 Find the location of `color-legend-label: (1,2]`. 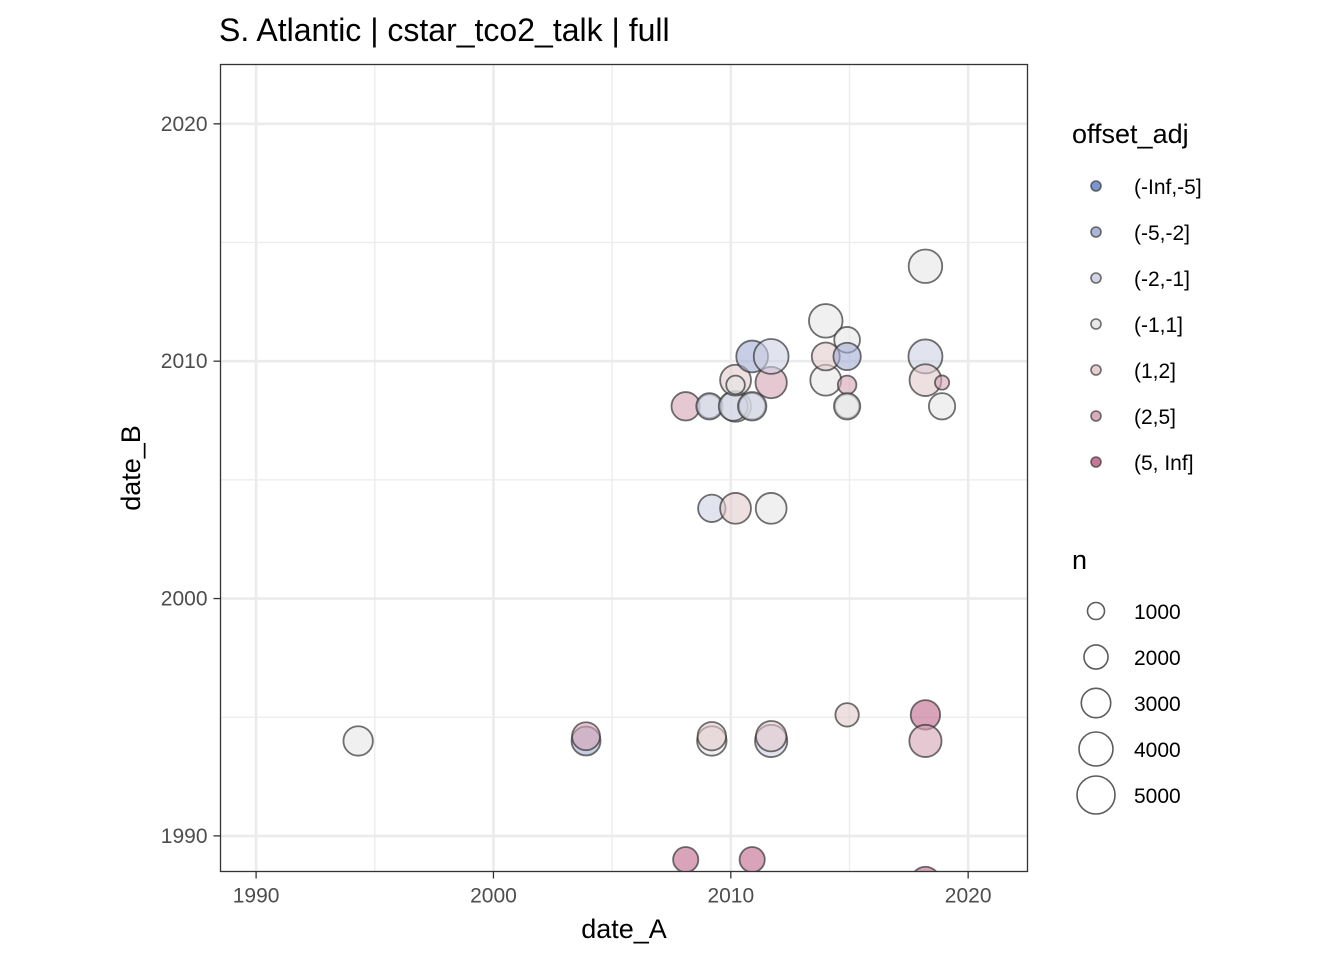

color-legend-label: (1,2] is located at coordinates (1155, 371).